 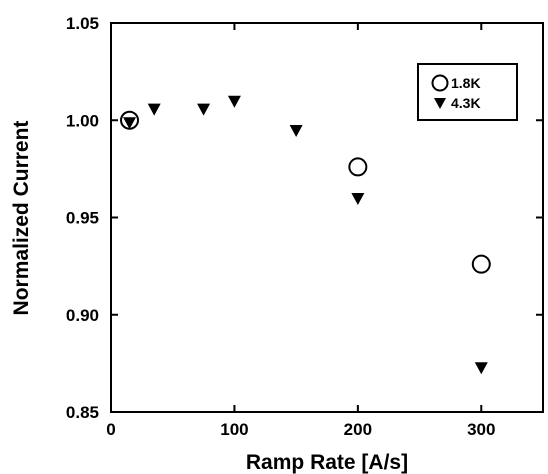 I want to click on y-tick-label: 1.00, so click(x=82, y=120).